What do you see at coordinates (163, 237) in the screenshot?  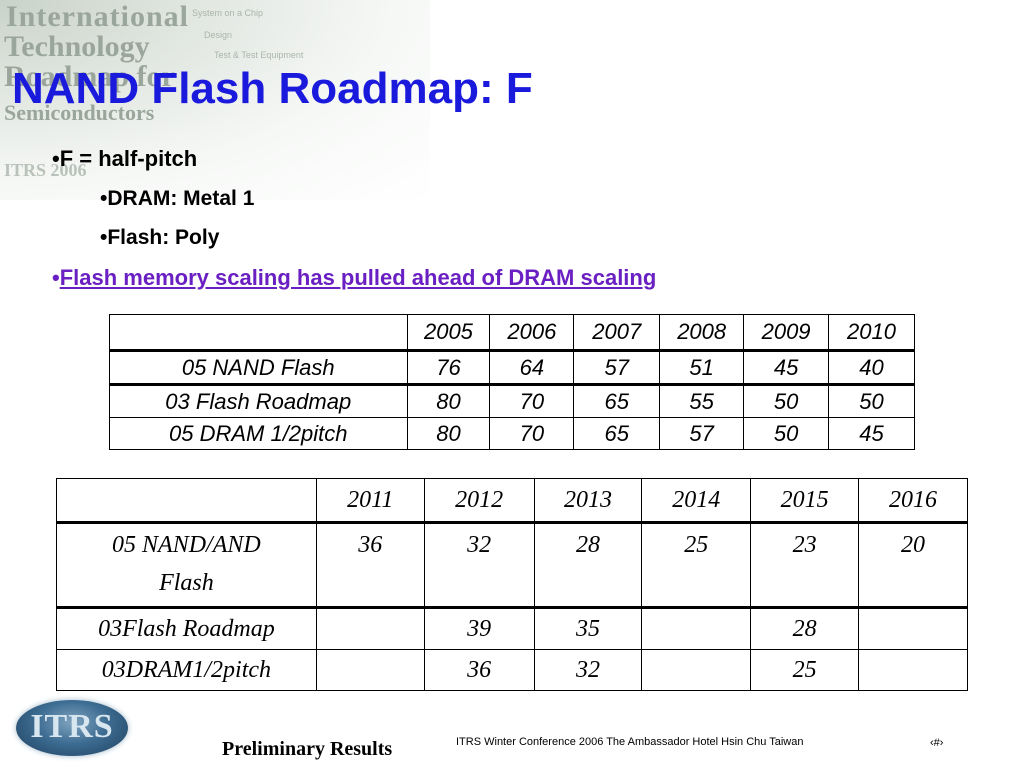 I see `bullet-text: Flash: Poly` at bounding box center [163, 237].